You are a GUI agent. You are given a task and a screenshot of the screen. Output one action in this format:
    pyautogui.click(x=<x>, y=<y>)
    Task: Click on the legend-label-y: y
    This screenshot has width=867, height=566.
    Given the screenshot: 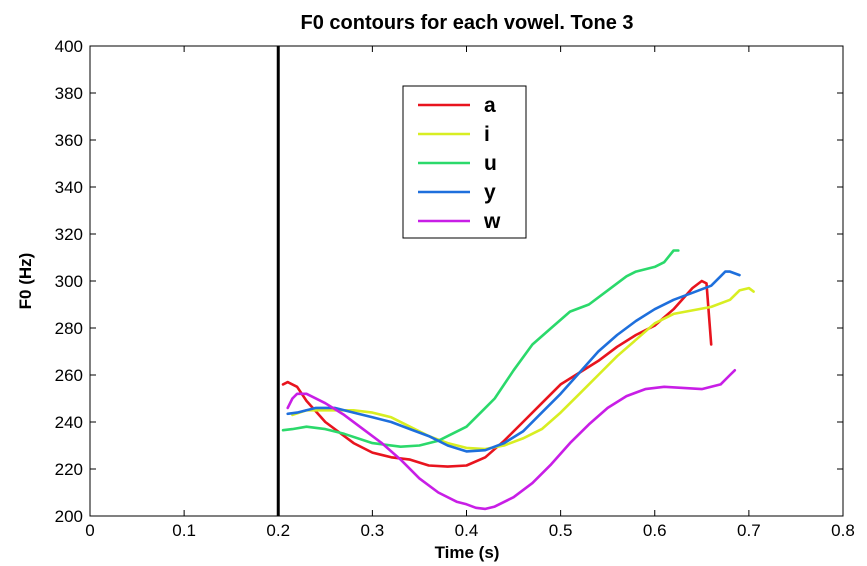 What is the action you would take?
    pyautogui.click(x=490, y=192)
    